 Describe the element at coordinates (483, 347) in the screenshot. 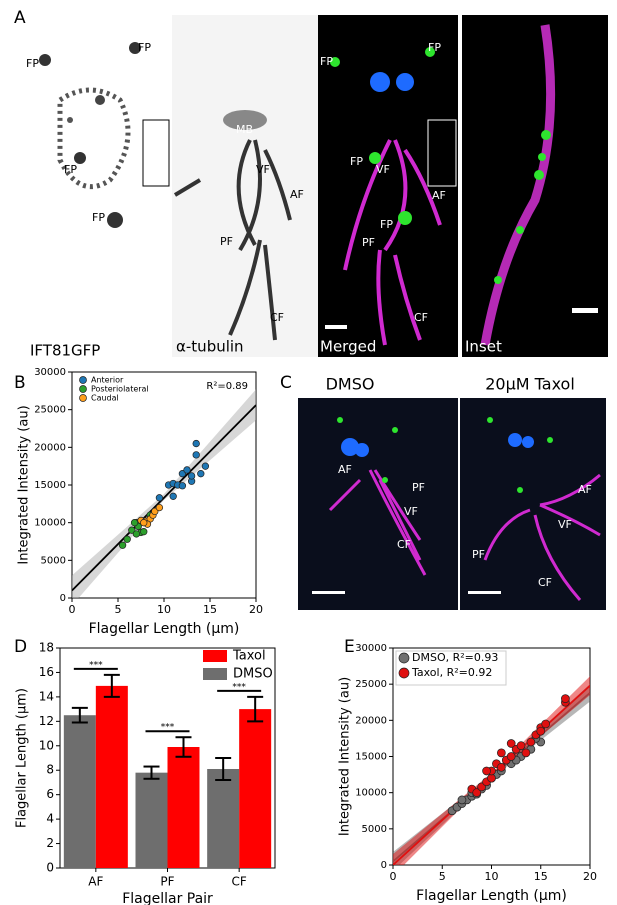

I see `image-label: Inset` at that location.